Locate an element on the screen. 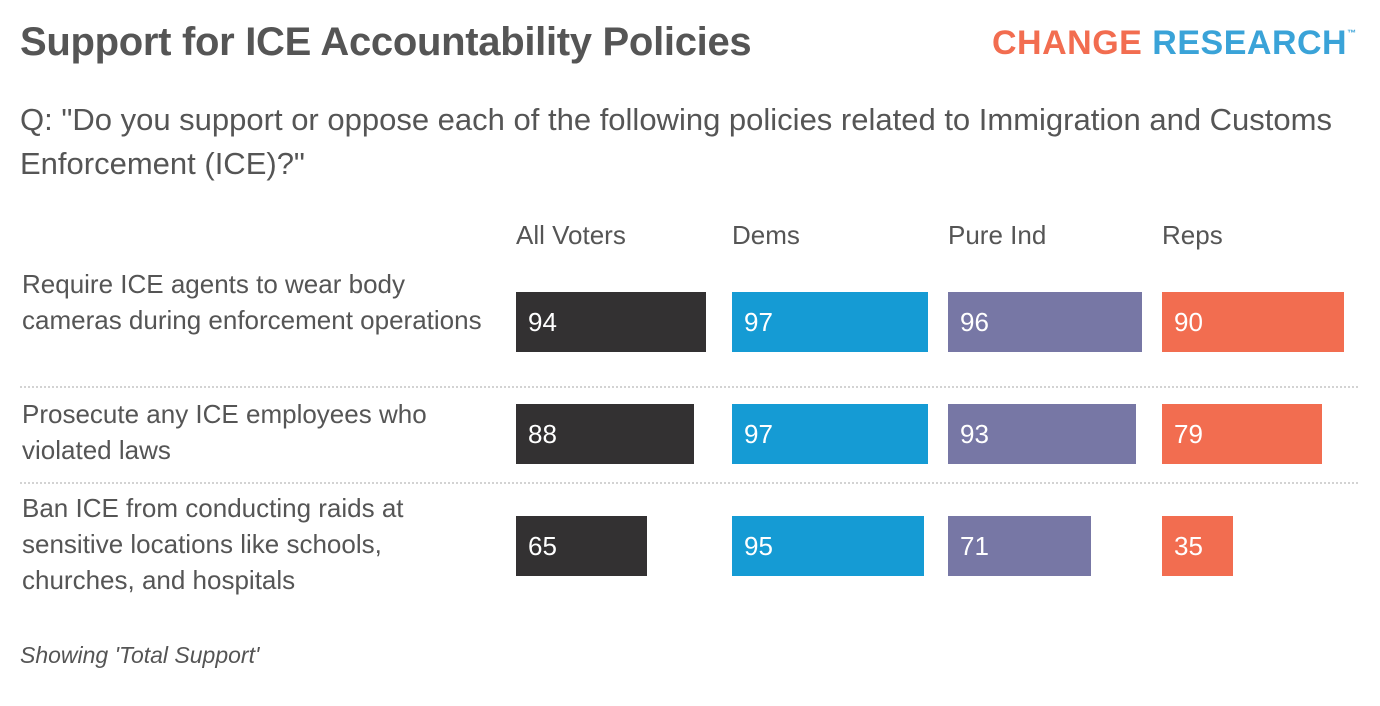 The image size is (1380, 706). column-header-pure-ind: Pure Ind is located at coordinates (997, 235).